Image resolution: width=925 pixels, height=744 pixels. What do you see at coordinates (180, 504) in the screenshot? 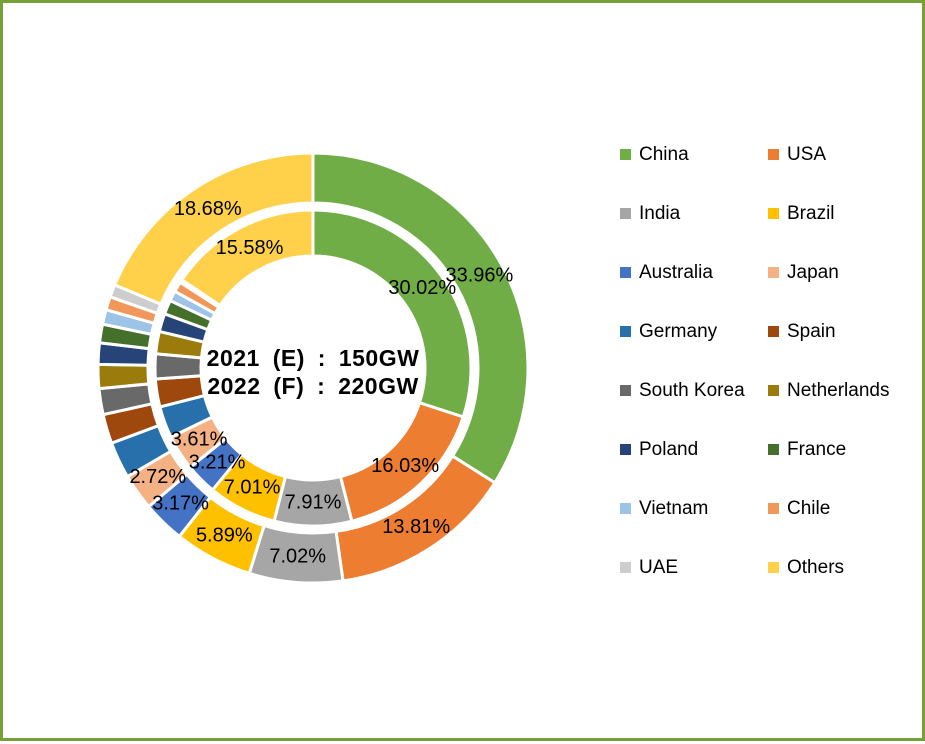
I see `slice-label-2022-f--australia: 3.17%` at bounding box center [180, 504].